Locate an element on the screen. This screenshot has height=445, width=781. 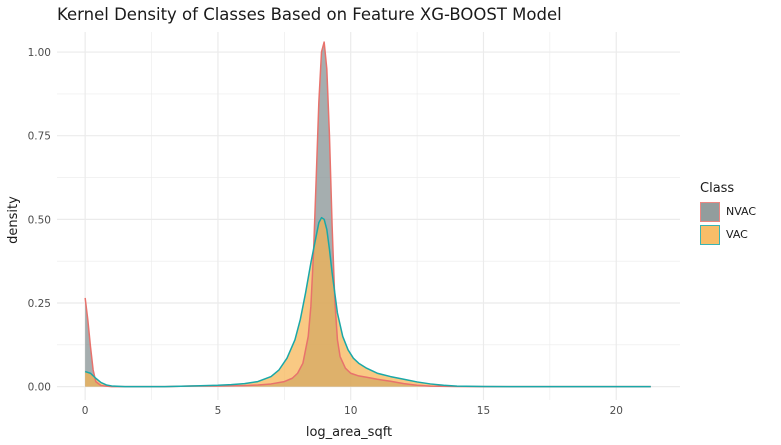
y-axis-title: density is located at coordinates (13, 220).